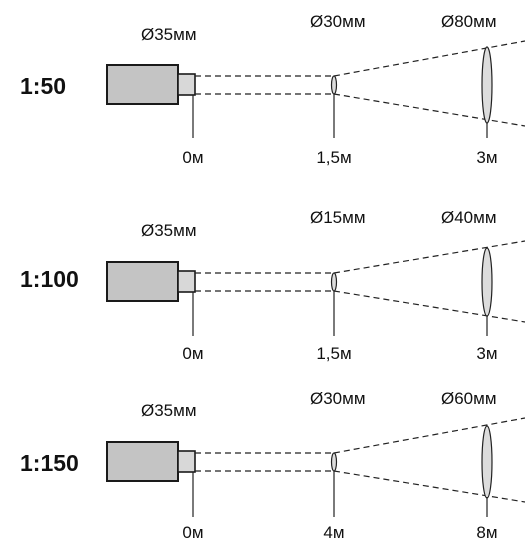  What do you see at coordinates (469, 21) in the screenshot?
I see `far-diameter-label: Ø80мм` at bounding box center [469, 21].